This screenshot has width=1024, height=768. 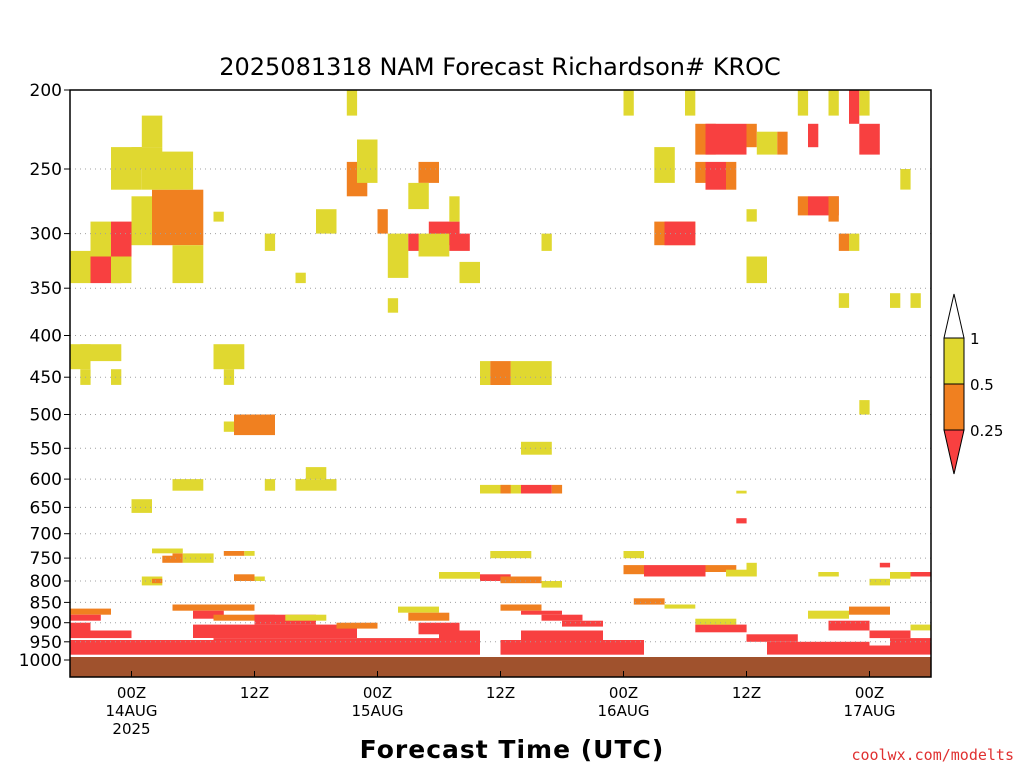 I want to click on y-tick-label: 300, so click(x=46, y=235).